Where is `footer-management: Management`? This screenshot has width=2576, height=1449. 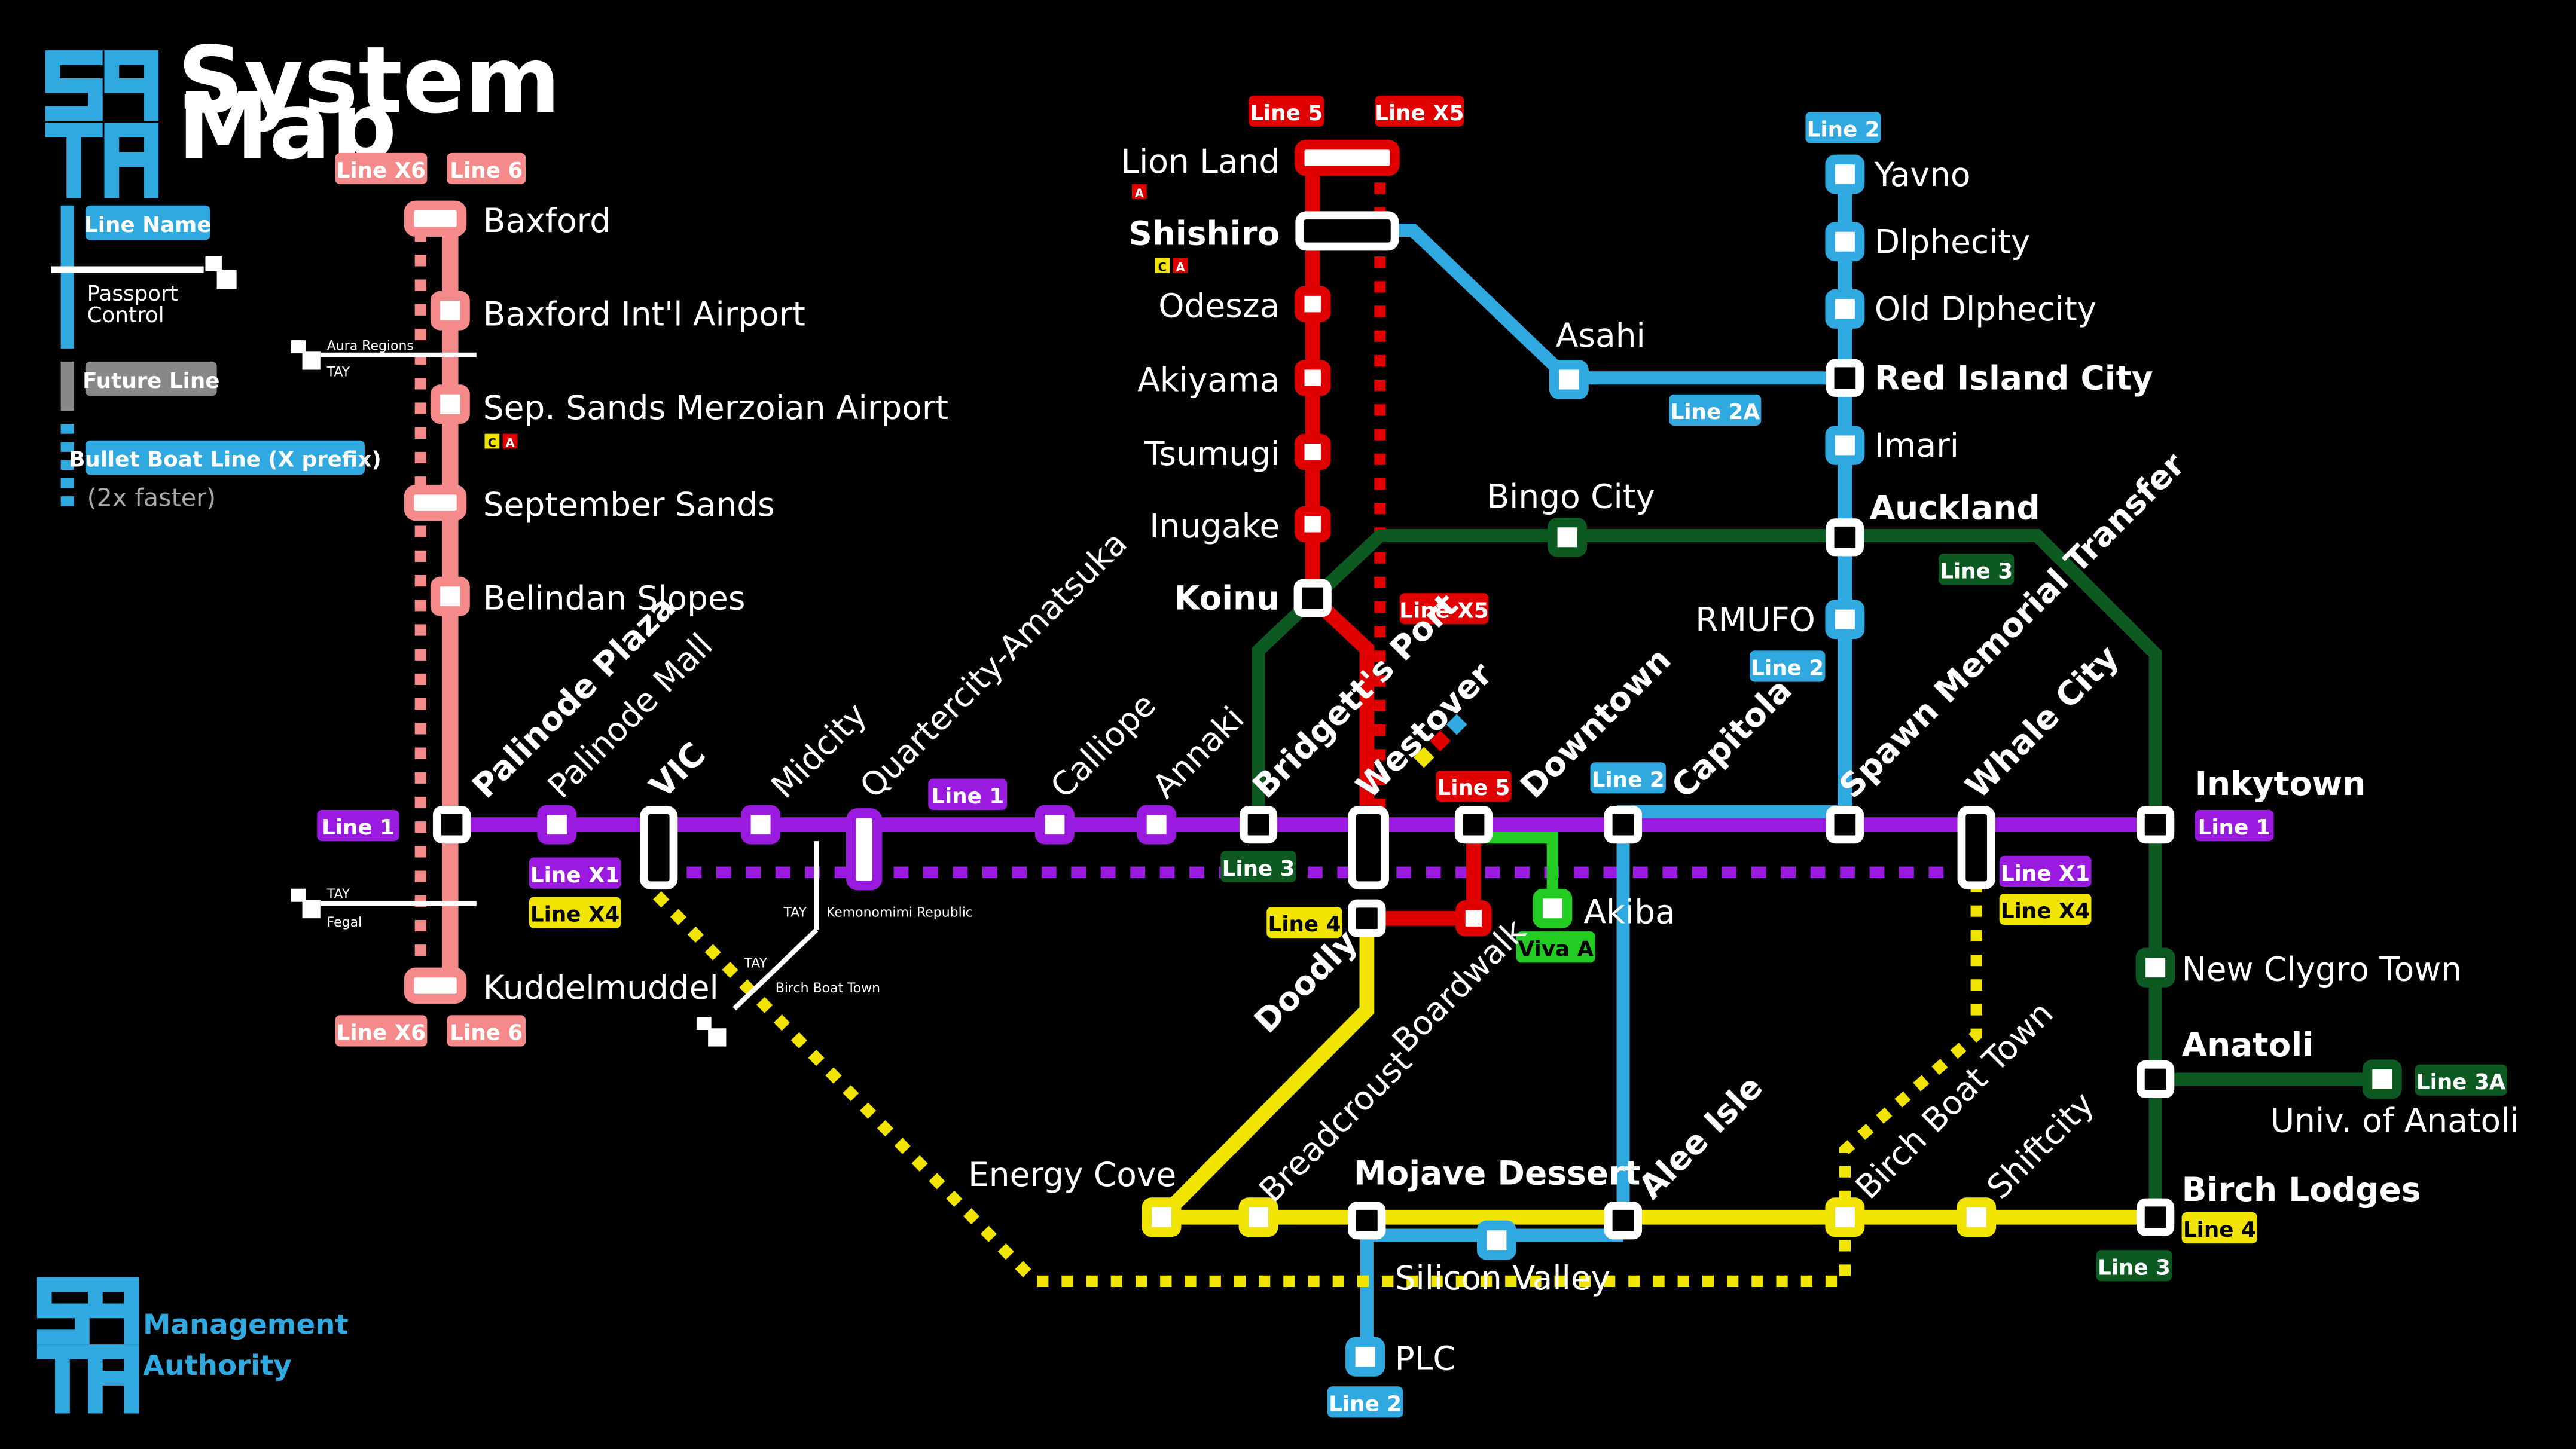
footer-management: Management is located at coordinates (246, 1325).